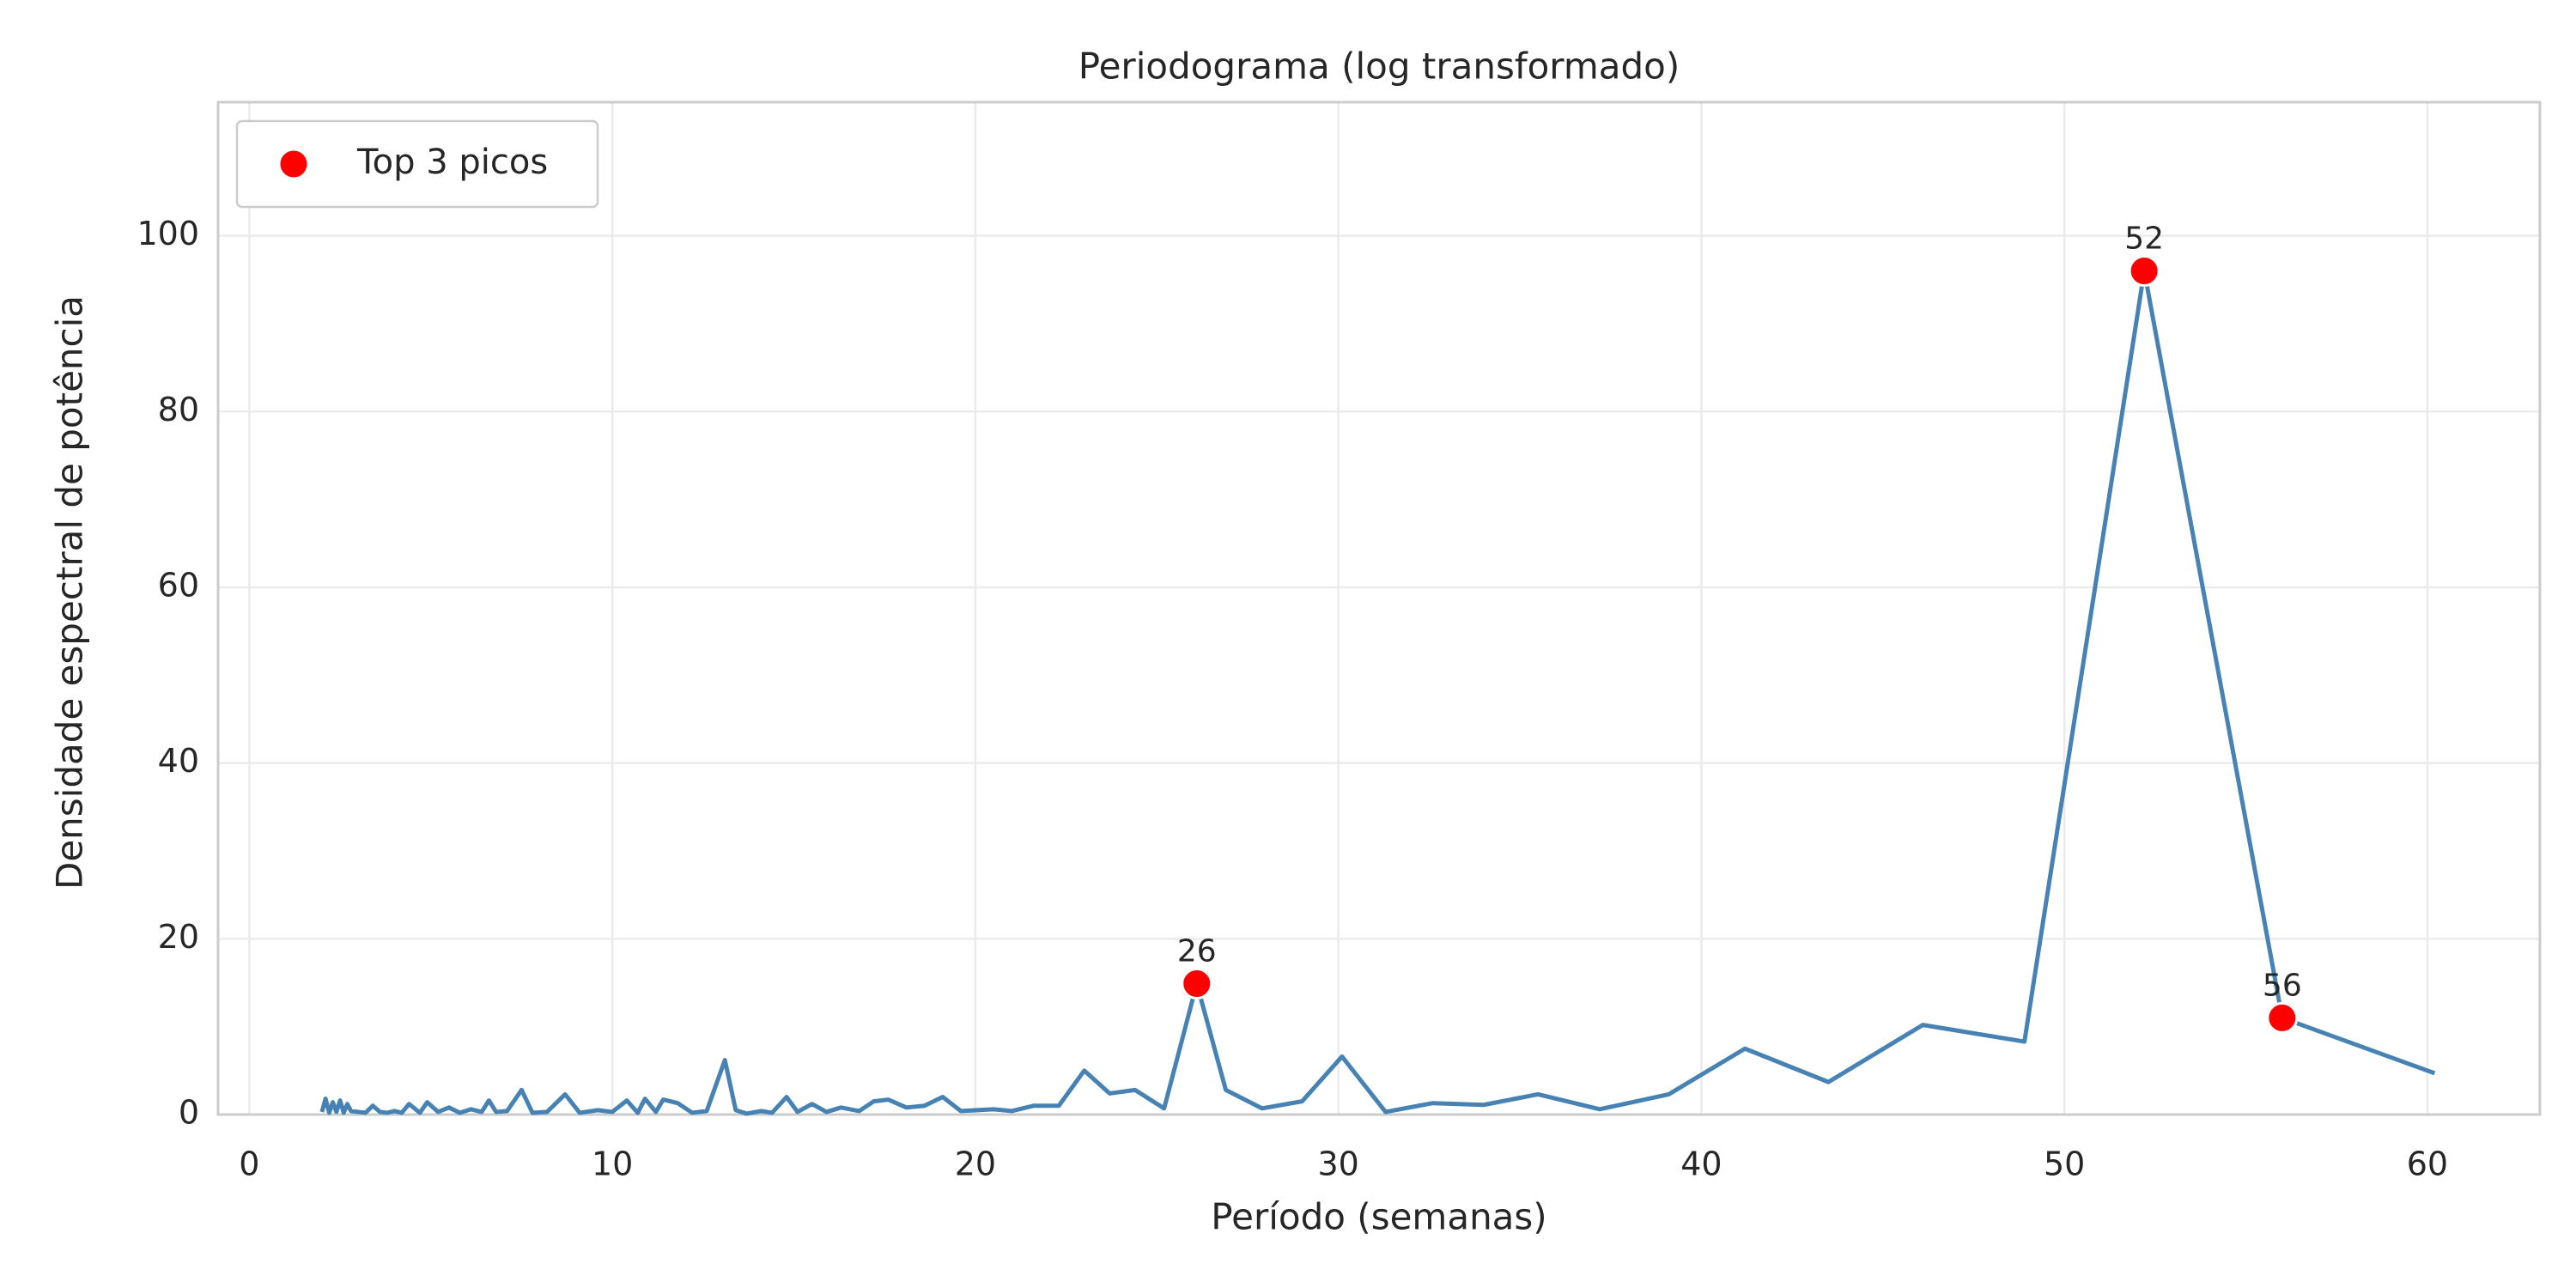 The height and width of the screenshot is (1288, 2576). I want to click on y-tick-label: 40, so click(178, 761).